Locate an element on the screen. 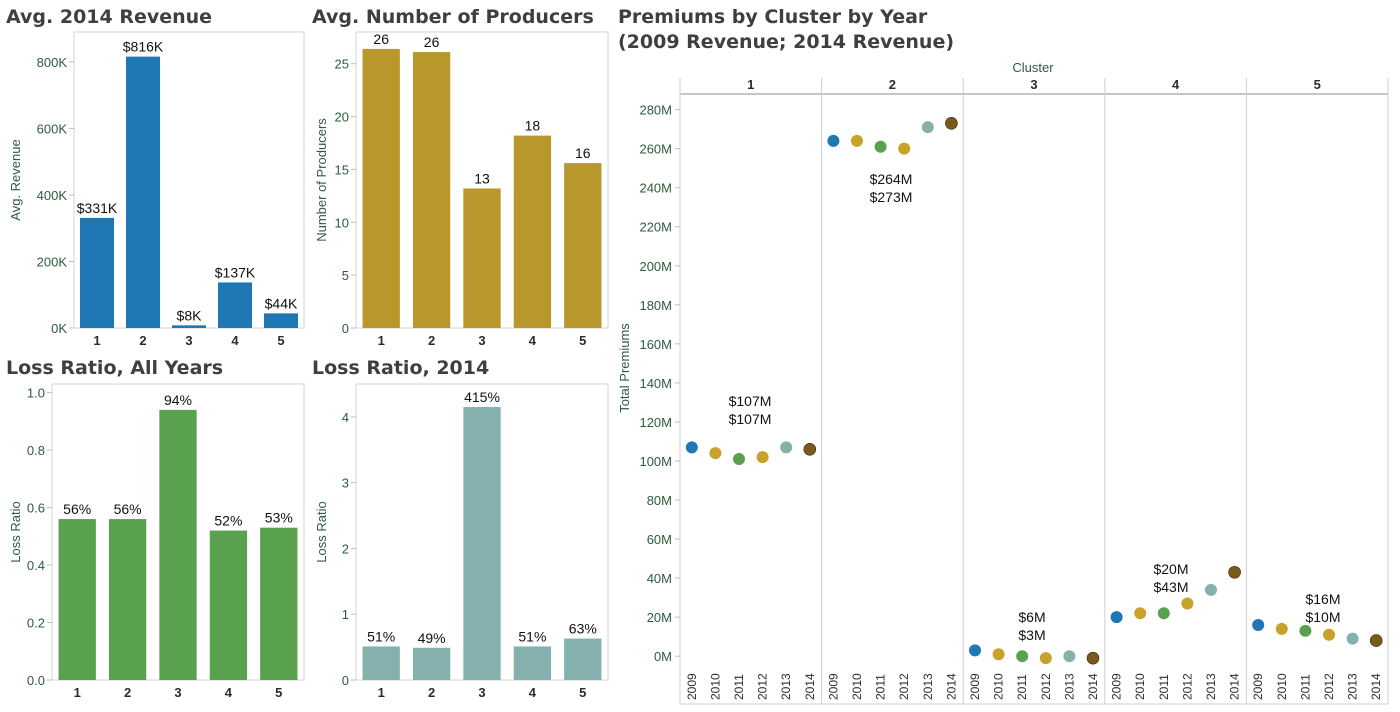  y-tick-label: 15 is located at coordinates (342, 169).